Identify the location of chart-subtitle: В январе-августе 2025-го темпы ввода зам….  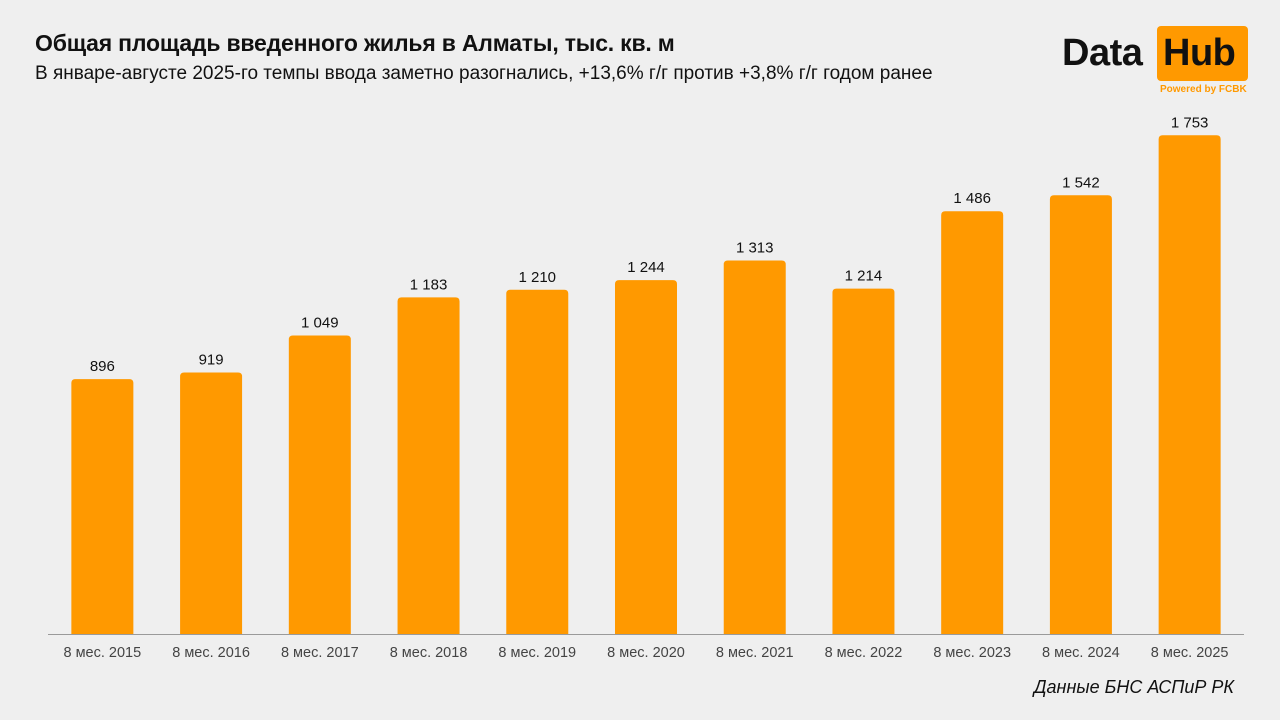
(484, 73).